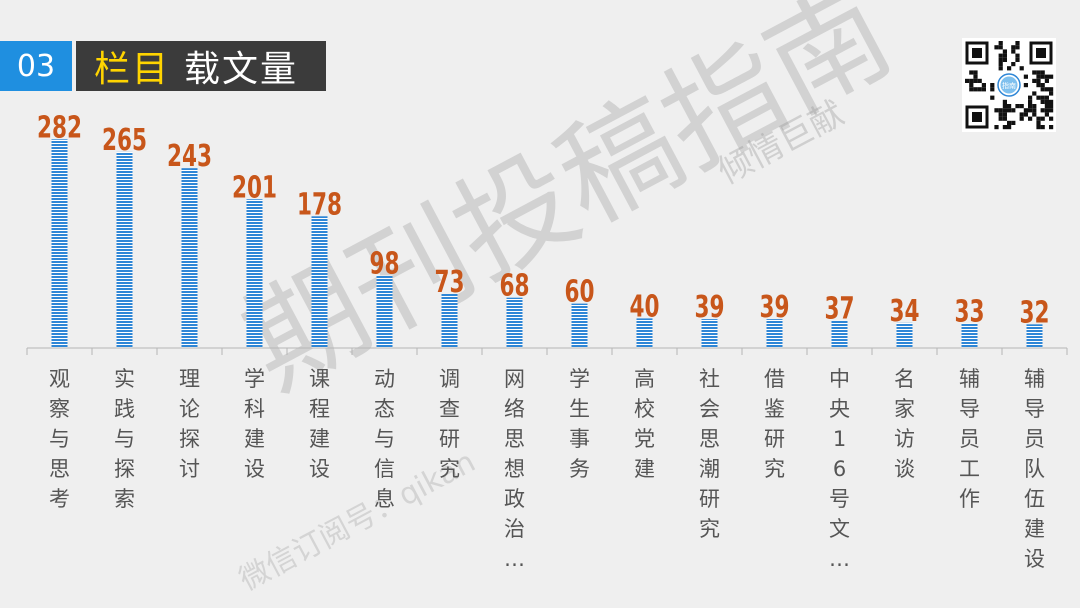  What do you see at coordinates (710, 307) in the screenshot?
I see `value-label-11: 39` at bounding box center [710, 307].